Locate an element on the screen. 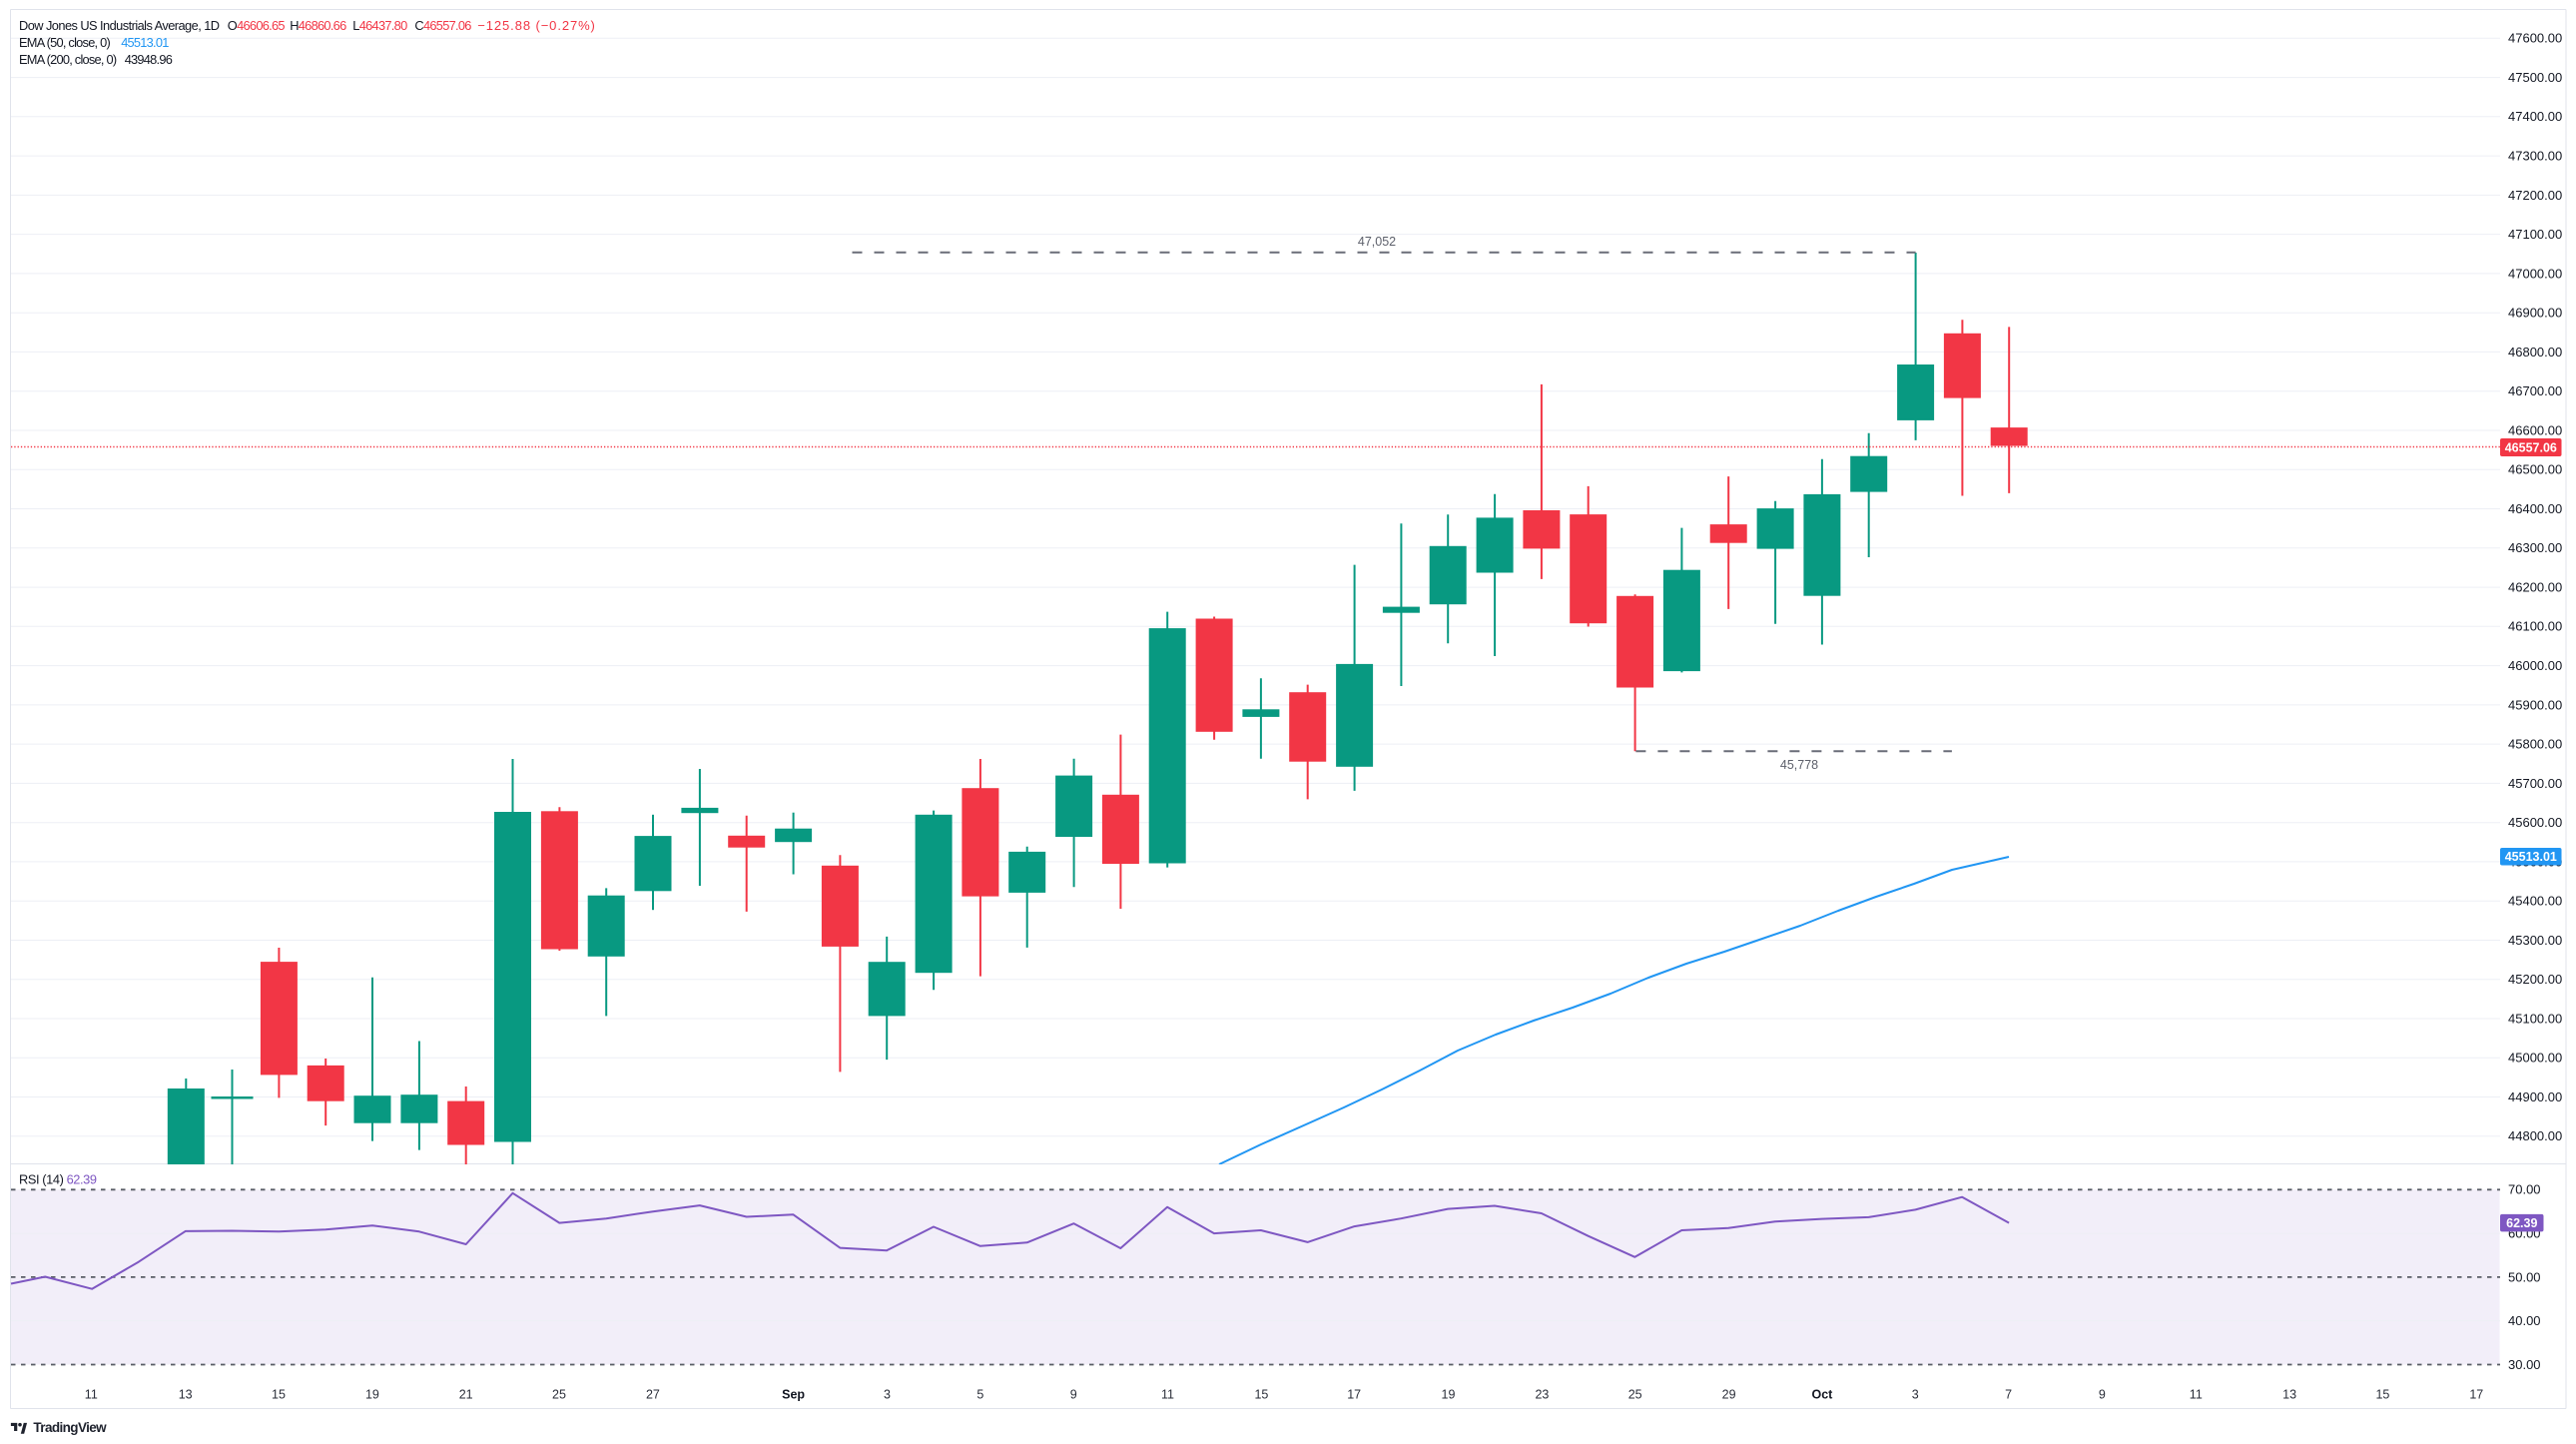  svg-text: 5 is located at coordinates (979, 1394).